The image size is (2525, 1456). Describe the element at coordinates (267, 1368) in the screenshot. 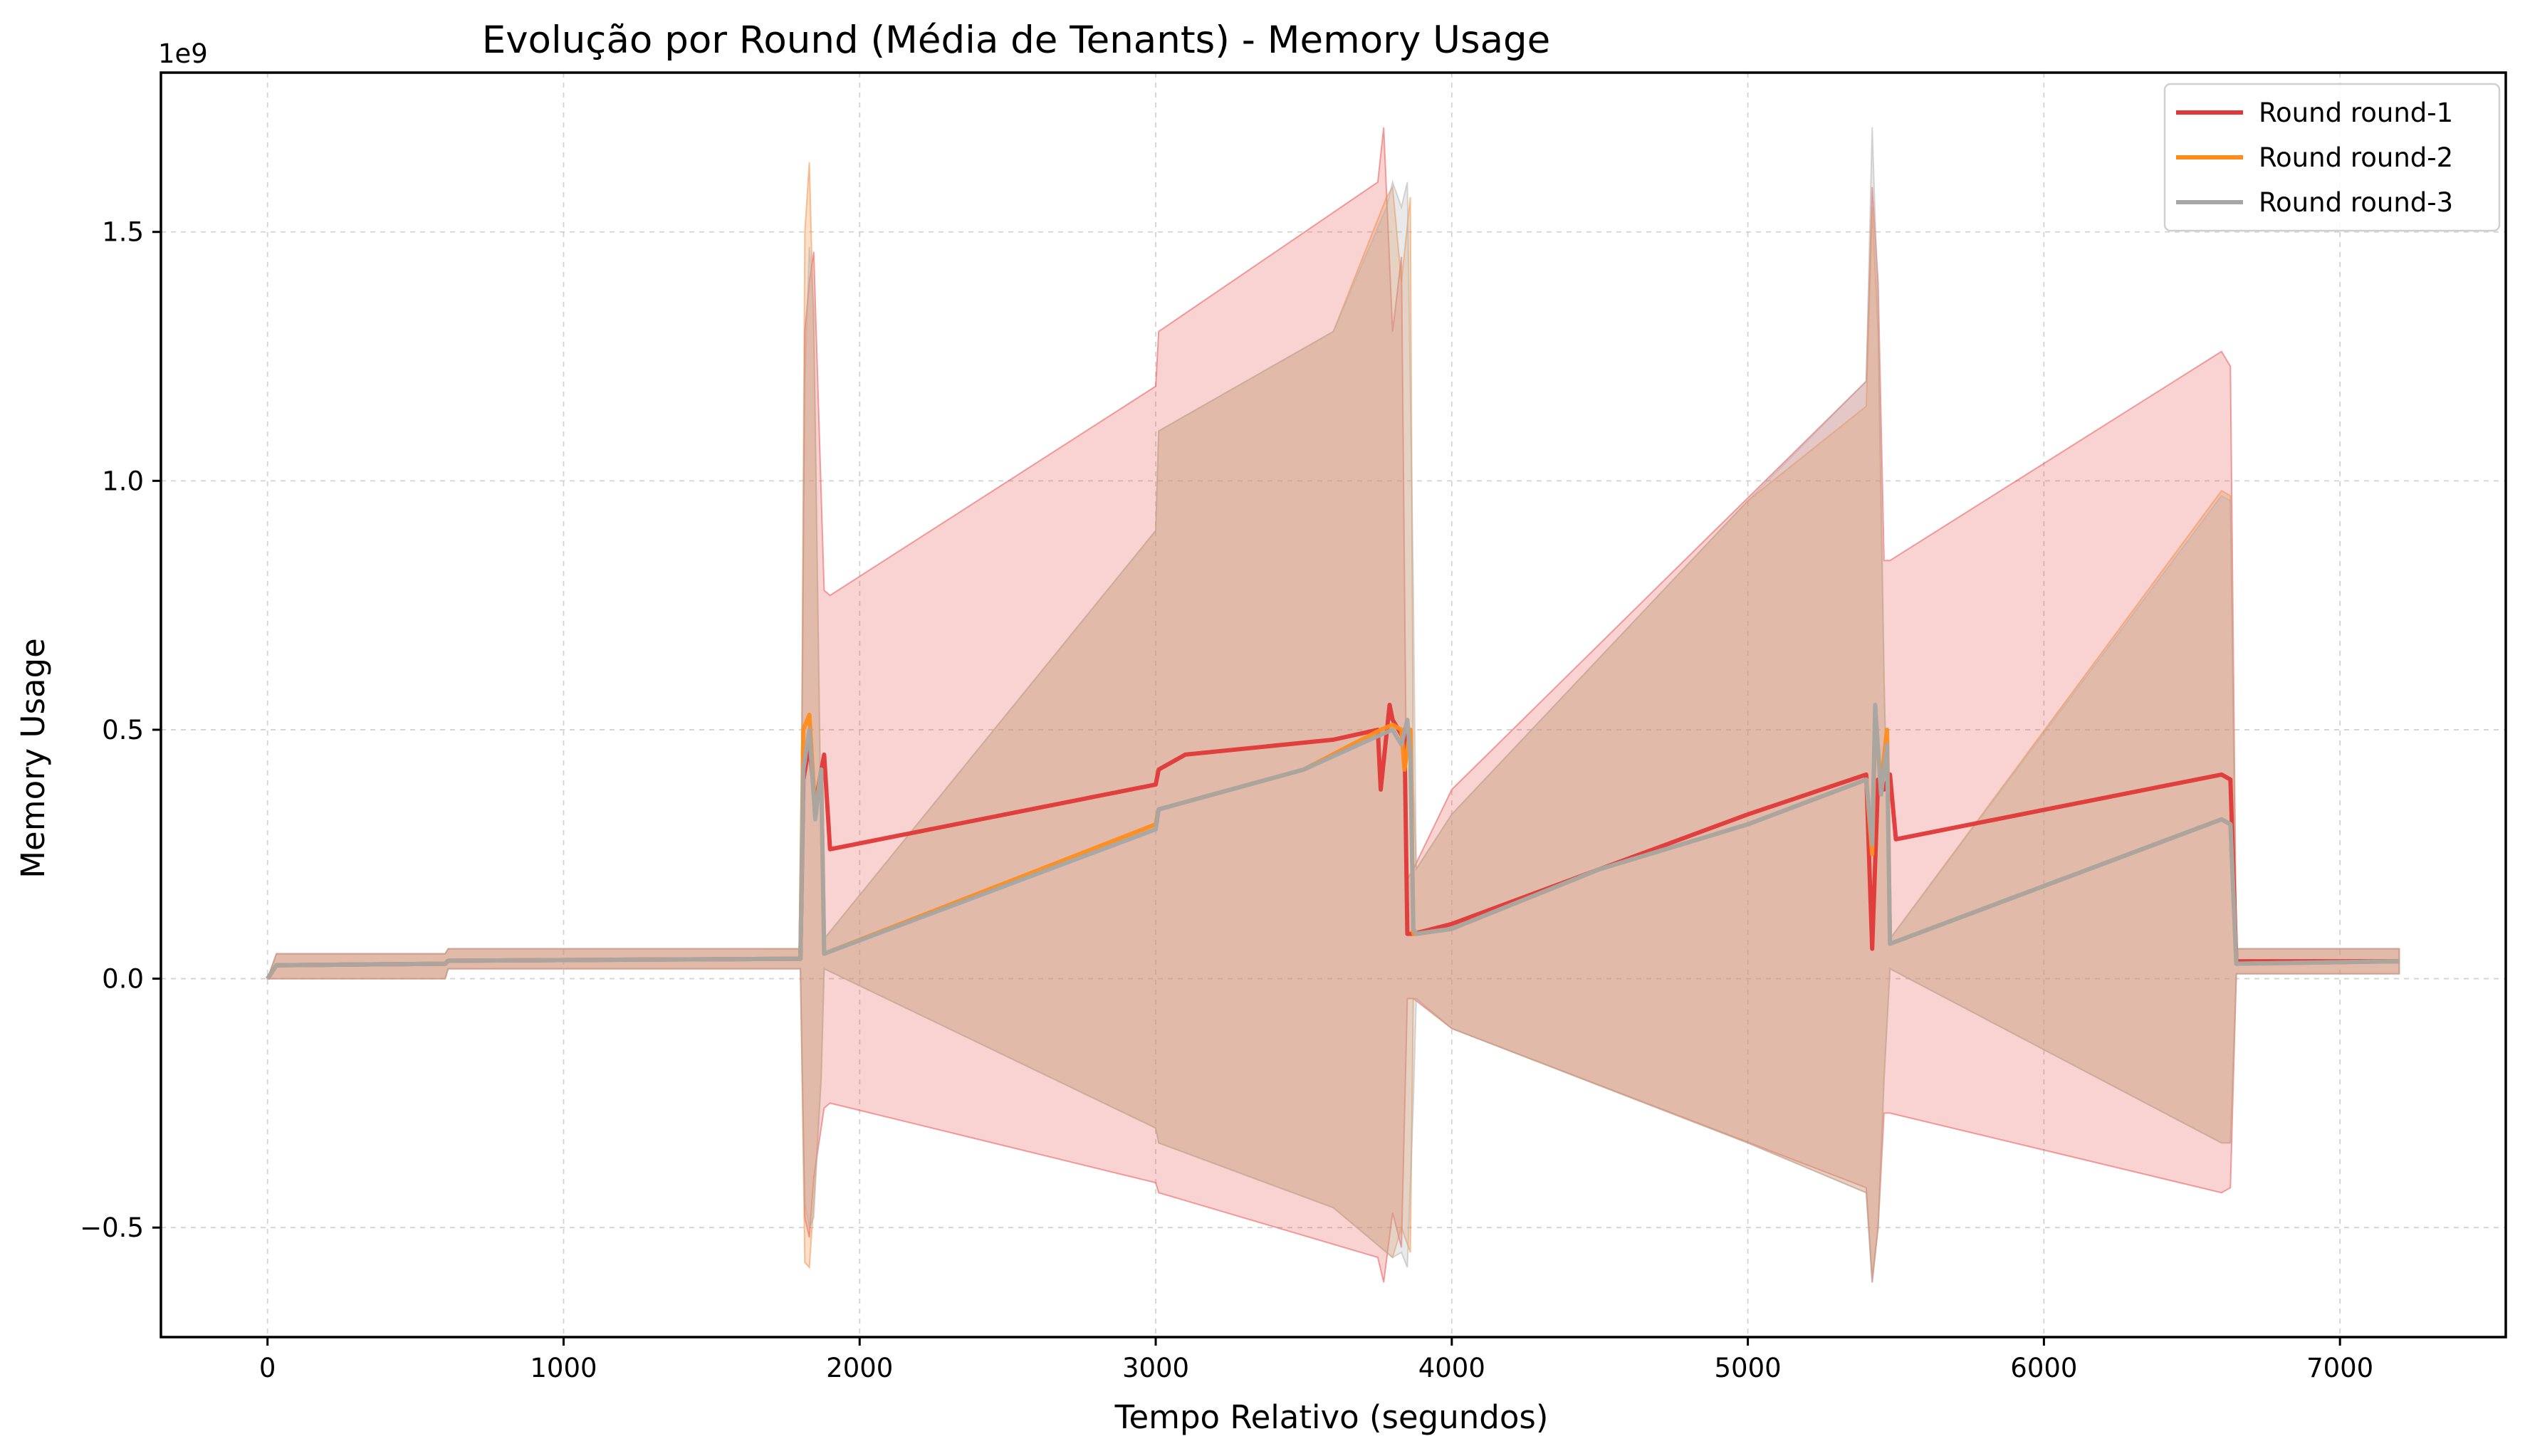

I see `x-tick-label: 0` at that location.